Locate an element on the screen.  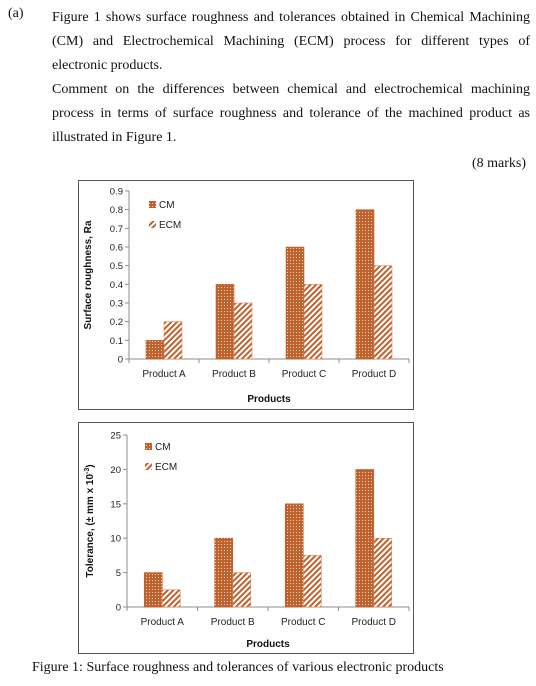
y-axis-title: Tolerance, (± mm x 10-3) is located at coordinates (90, 520).